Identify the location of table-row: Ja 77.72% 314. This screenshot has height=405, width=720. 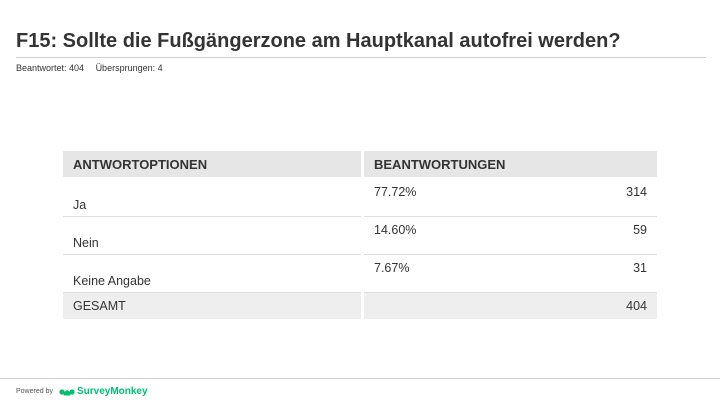
(360, 197).